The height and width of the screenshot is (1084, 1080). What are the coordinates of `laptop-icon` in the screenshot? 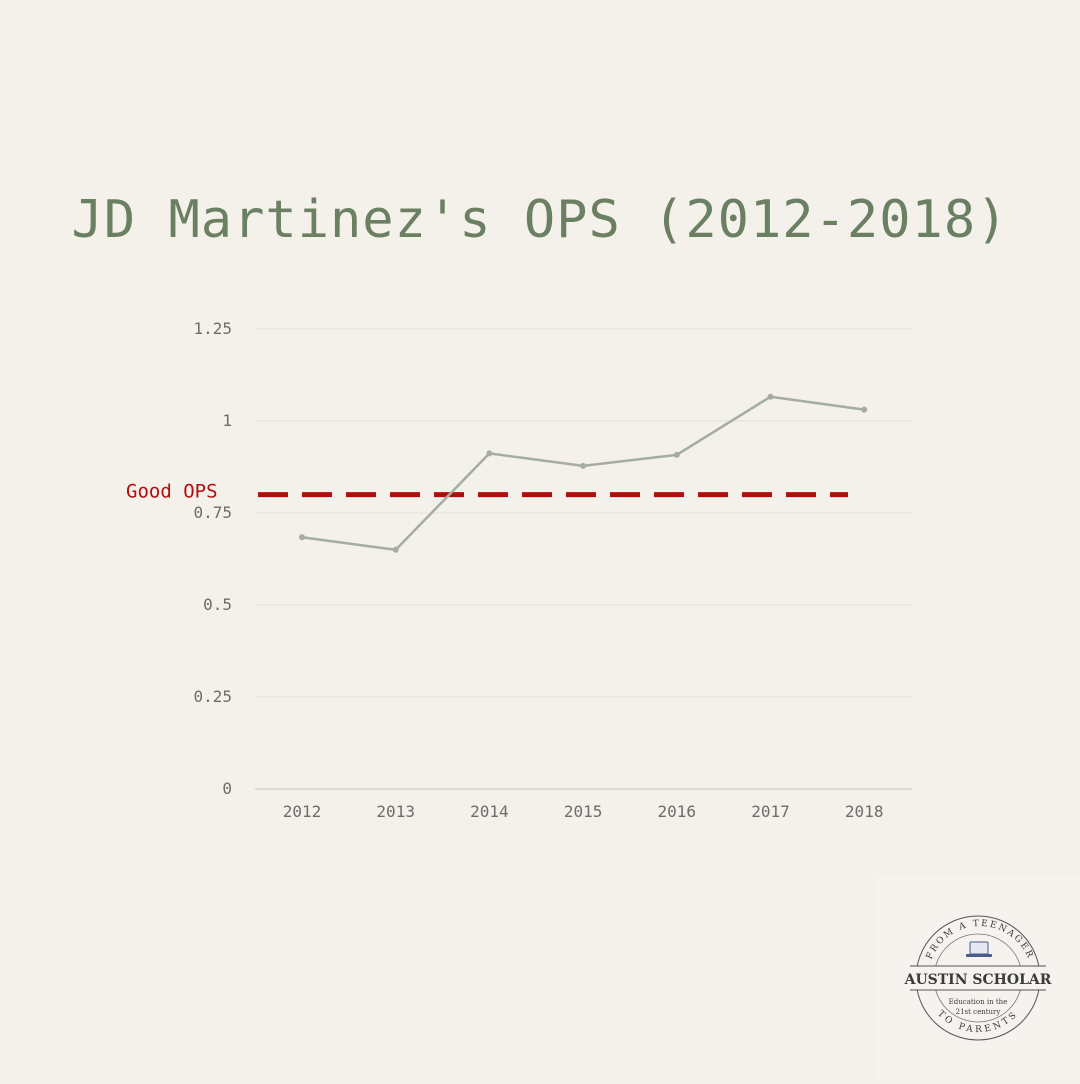 It's located at (979, 949).